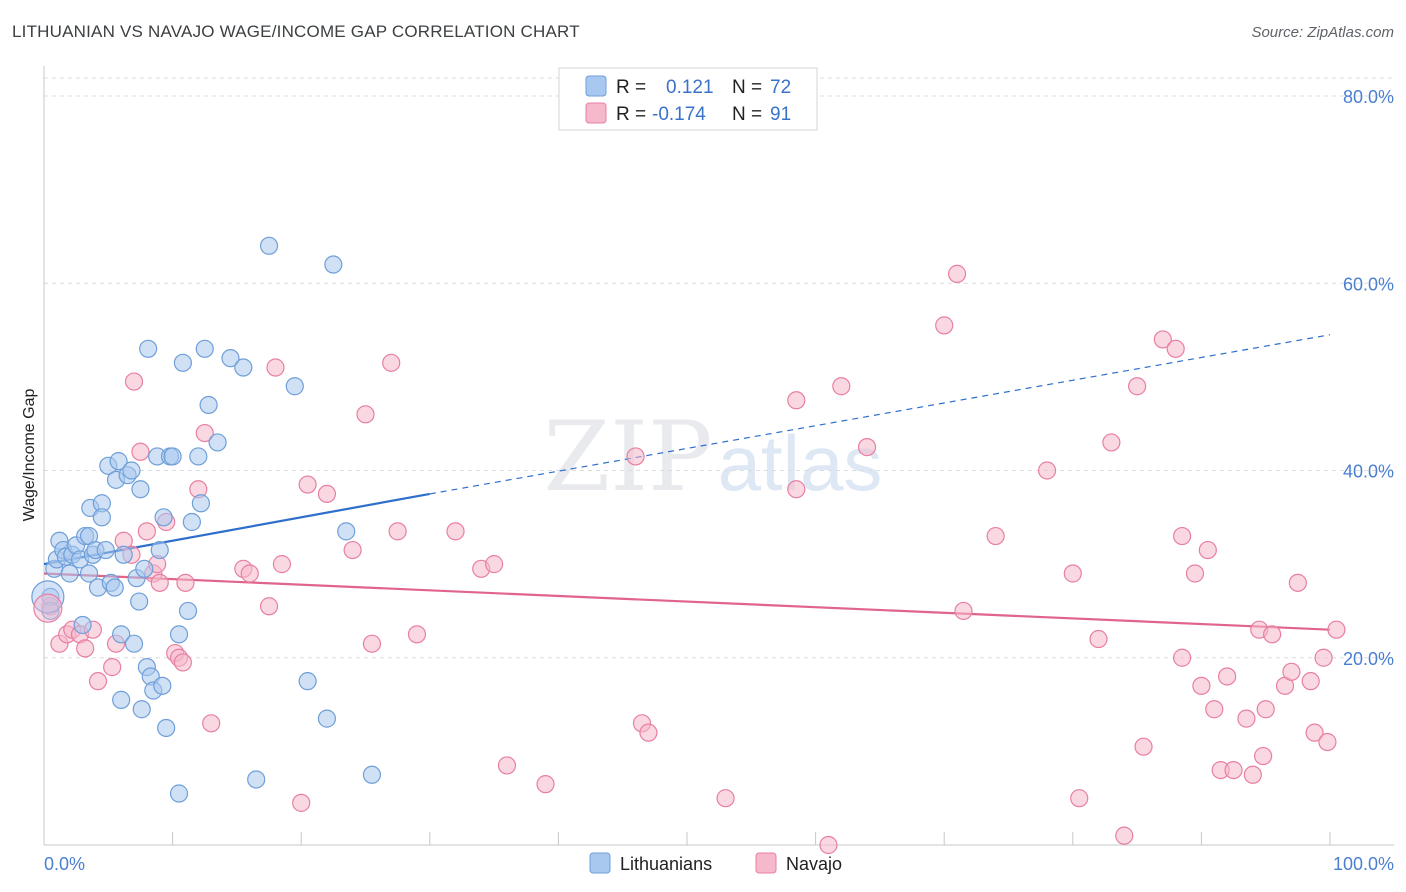 The image size is (1406, 892). I want to click on legend-swatch-lithuanians, so click(596, 86).